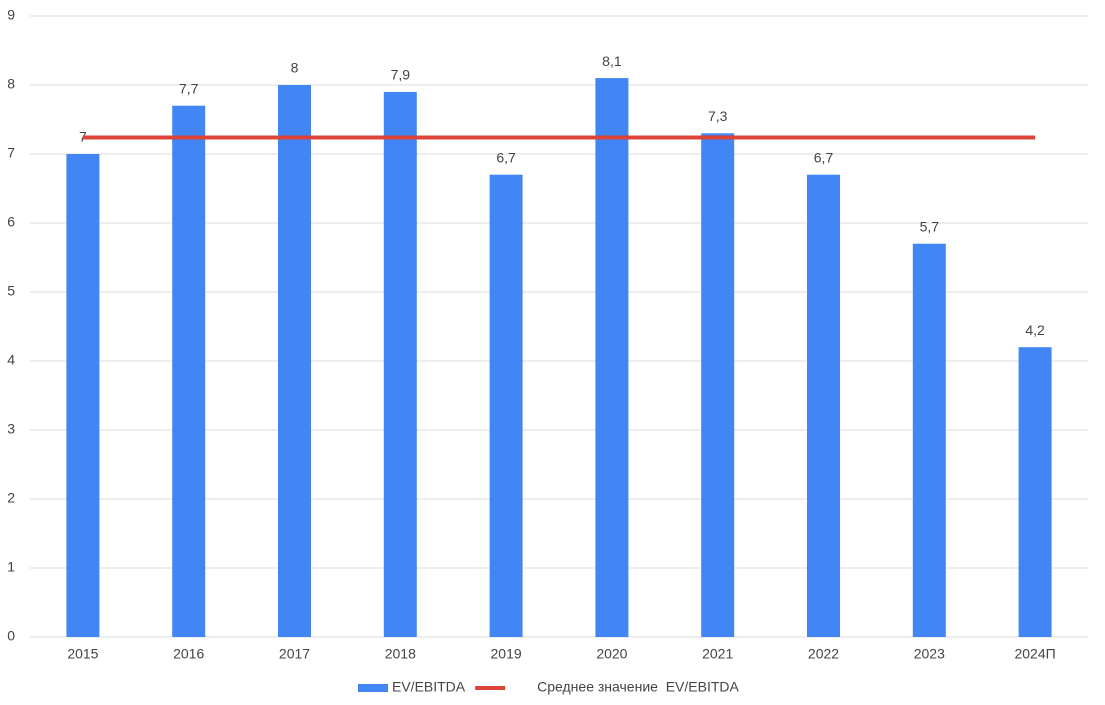 The width and height of the screenshot is (1105, 705). What do you see at coordinates (11, 498) in the screenshot?
I see `y-tick-label: 2` at bounding box center [11, 498].